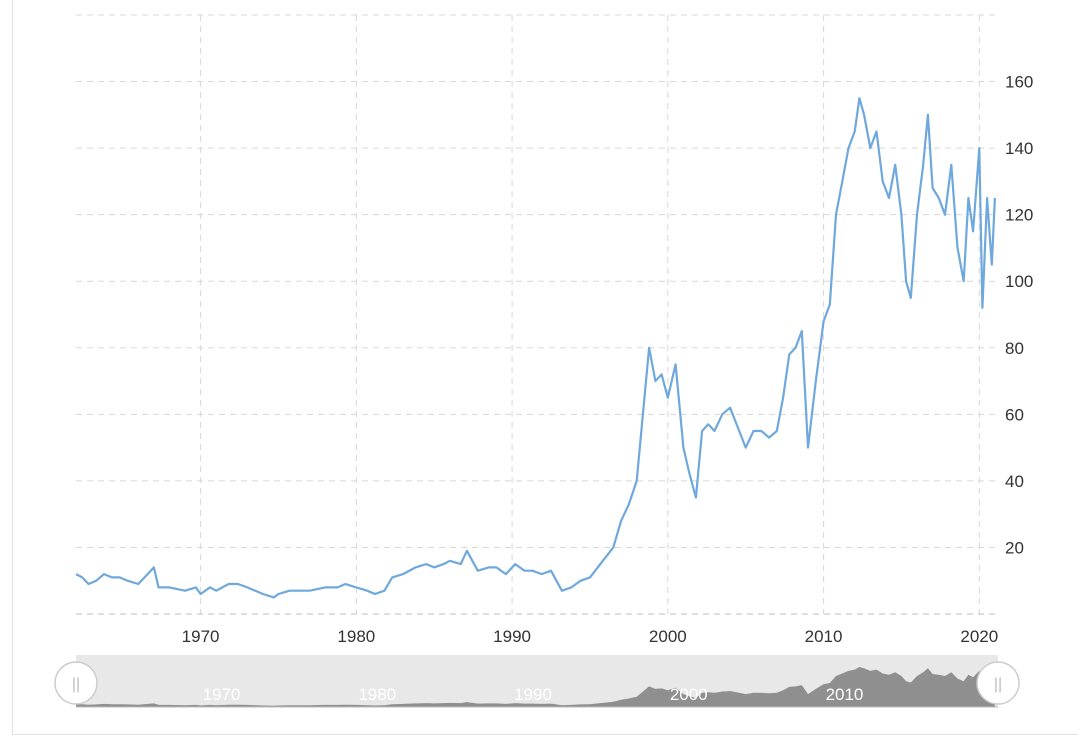  What do you see at coordinates (1019, 315) in the screenshot?
I see `y-axis-ticks: 20 40 60 80 100 120 140 160` at bounding box center [1019, 315].